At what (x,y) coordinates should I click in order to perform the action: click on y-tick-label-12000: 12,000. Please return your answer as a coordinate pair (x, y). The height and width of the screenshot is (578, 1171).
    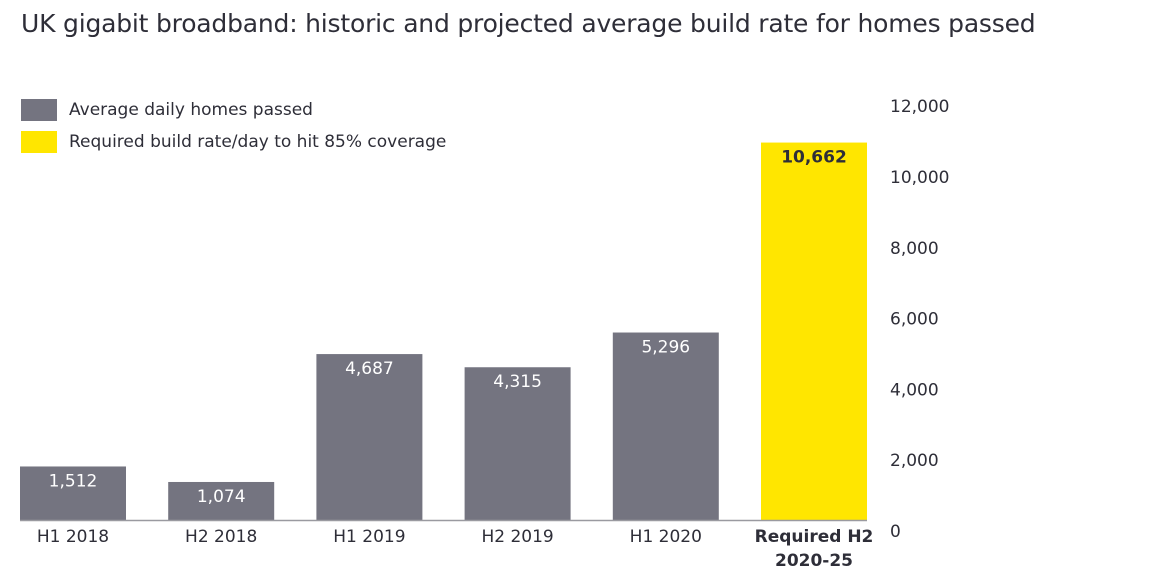
    Looking at the image, I should click on (919, 107).